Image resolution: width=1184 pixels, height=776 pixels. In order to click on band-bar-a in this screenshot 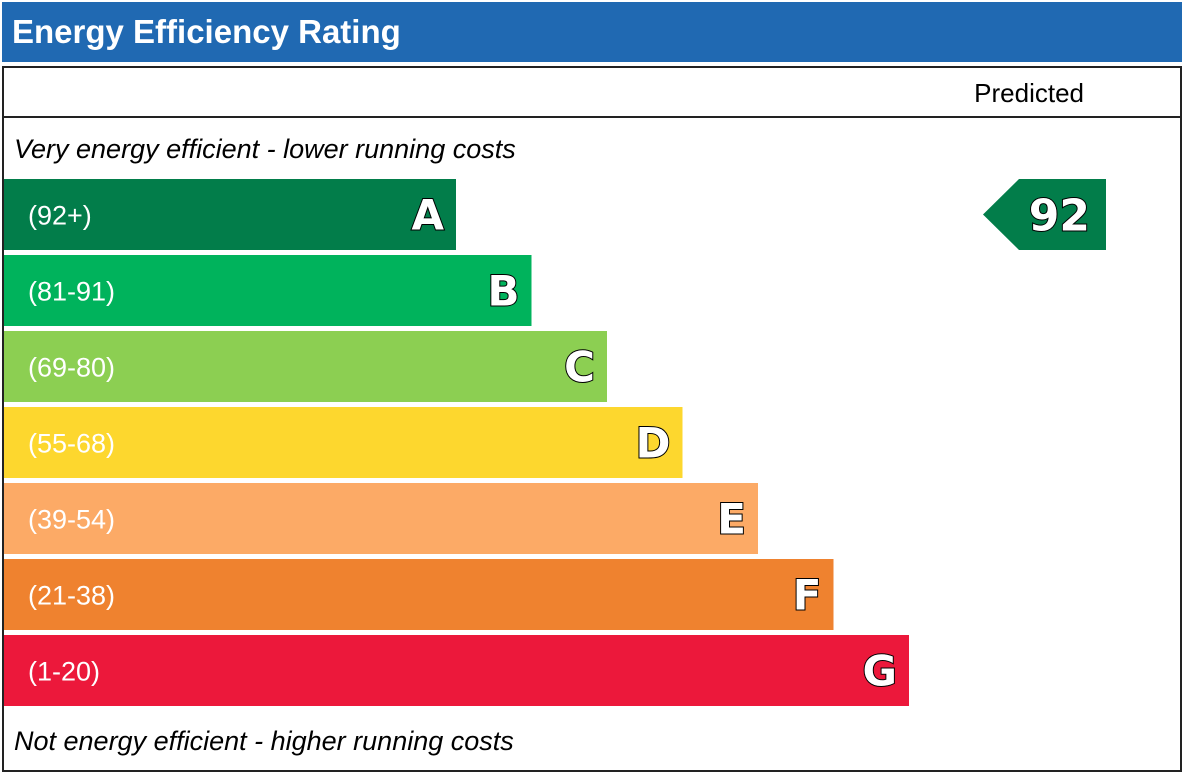, I will do `click(230, 214)`.